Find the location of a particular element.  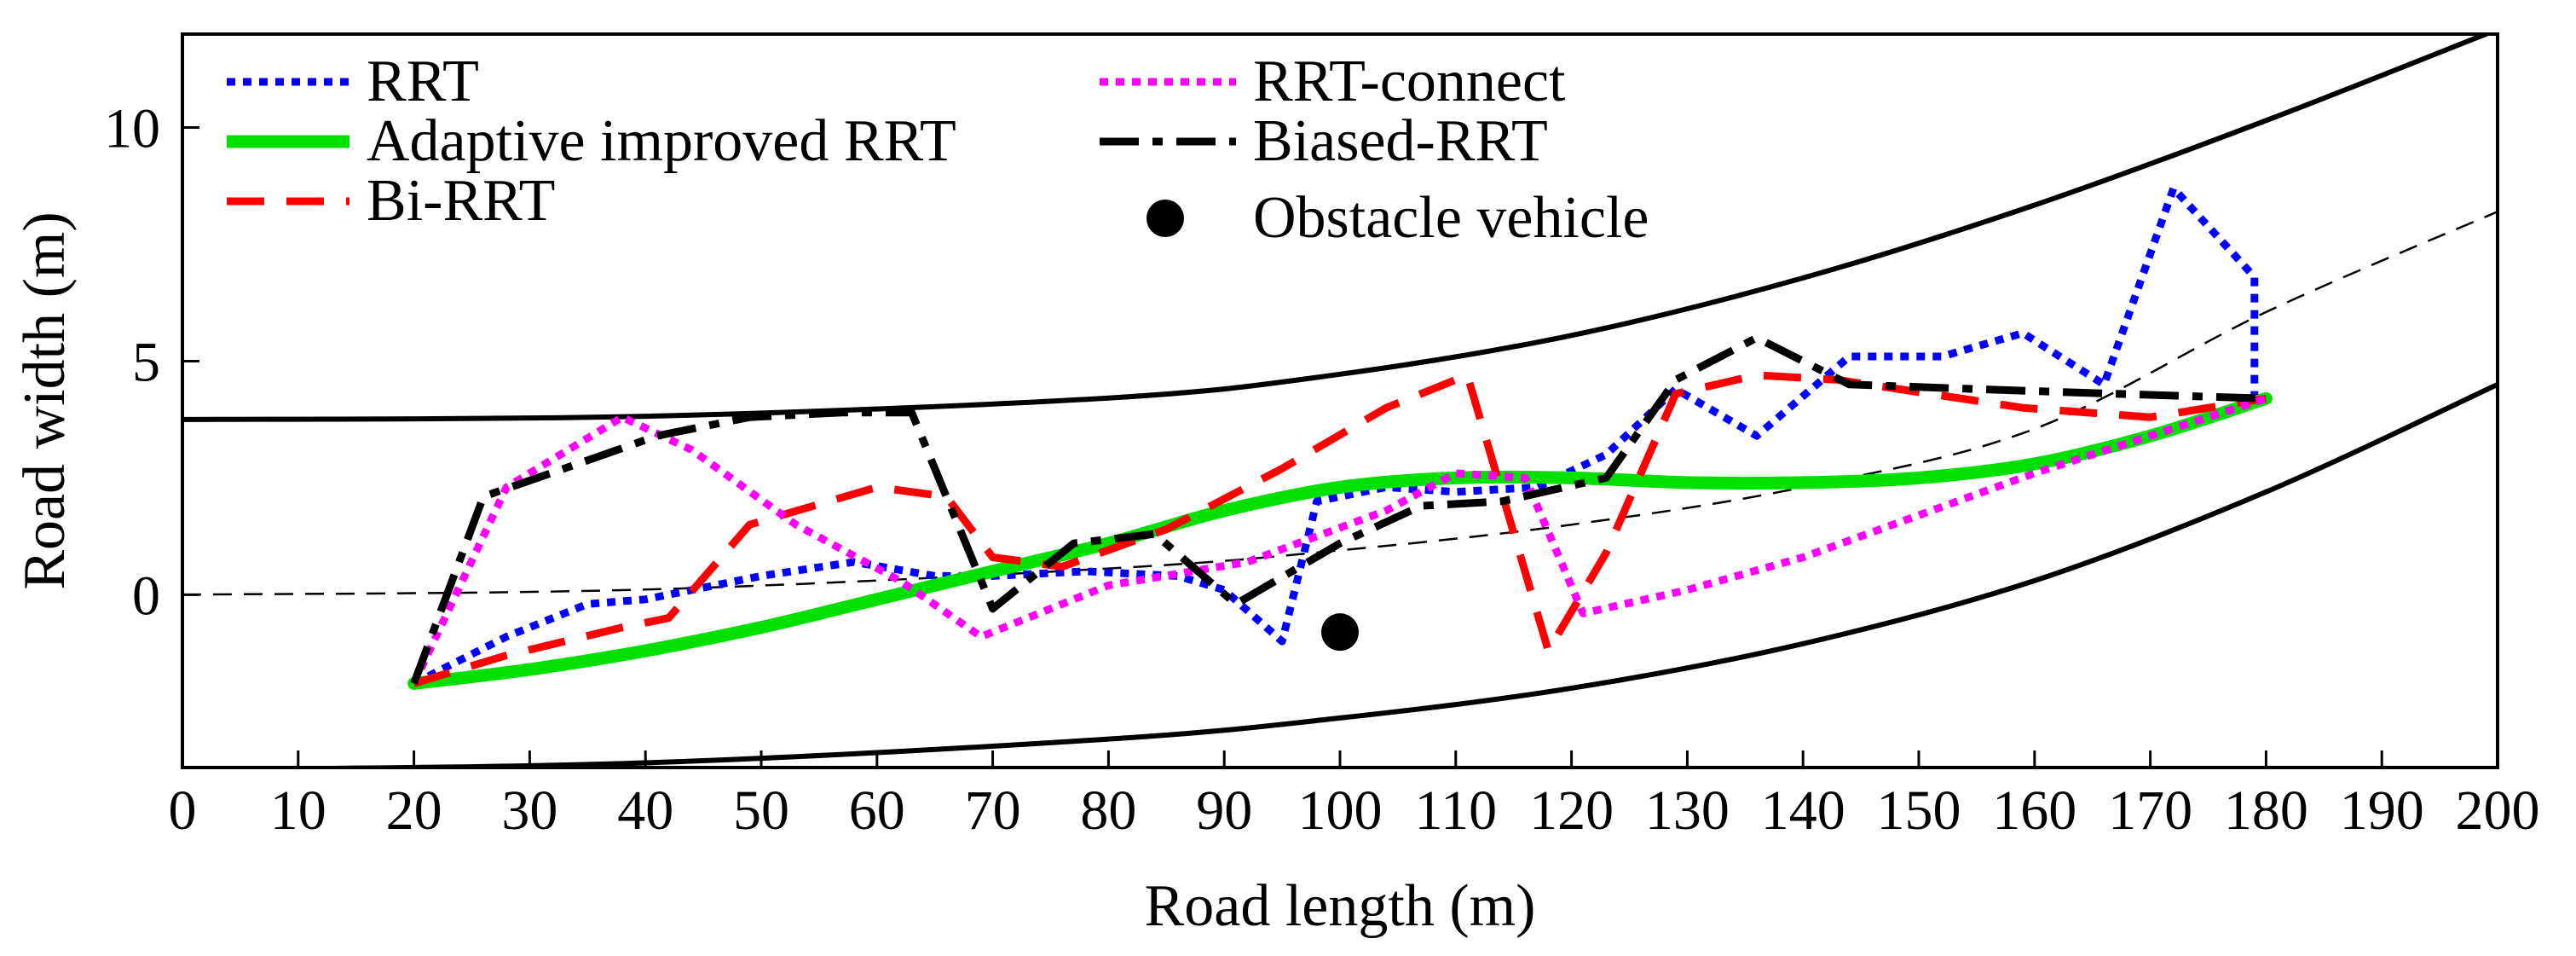

x-tick-label: 60 is located at coordinates (877, 810).